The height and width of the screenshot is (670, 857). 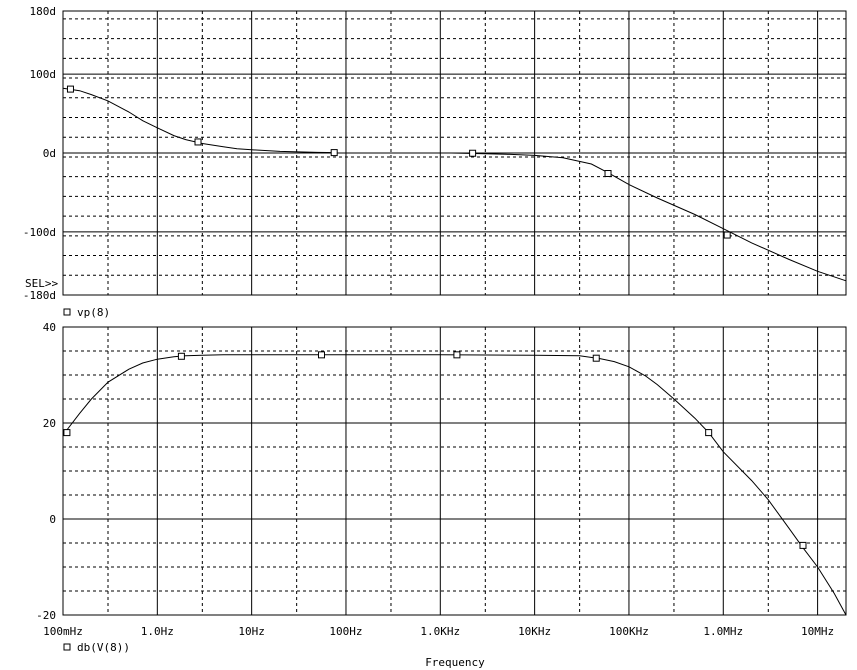 I want to click on x-tick-label: 10Hz, so click(x=251, y=631).